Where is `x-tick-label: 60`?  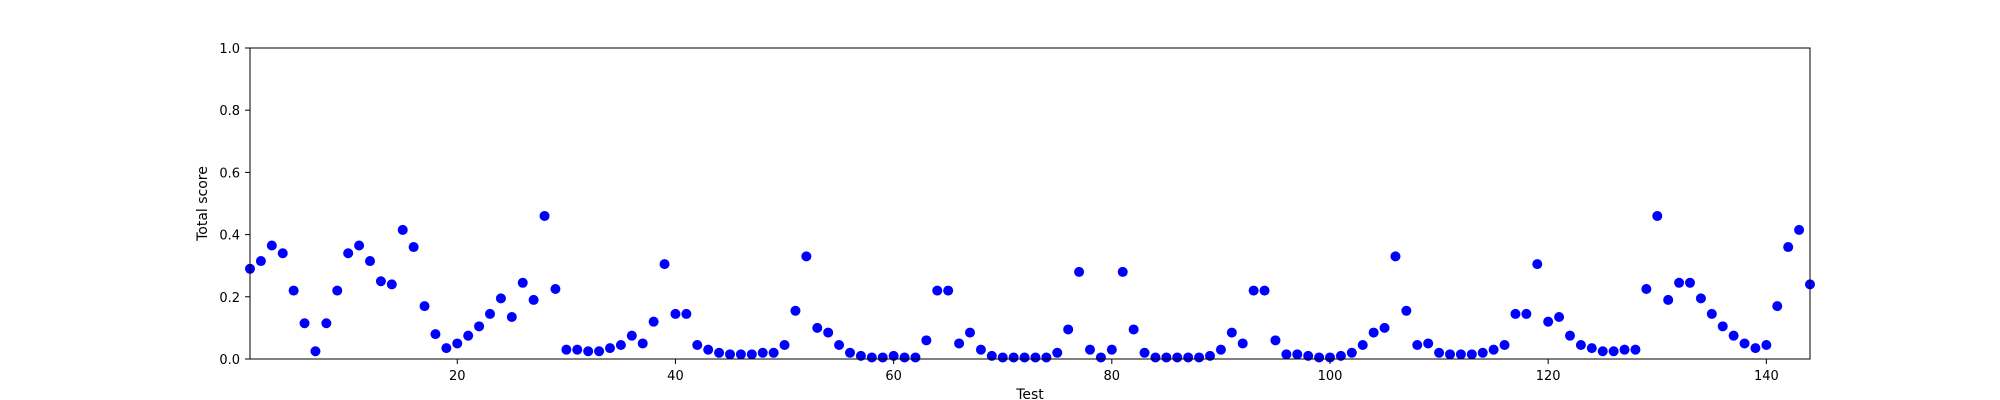 x-tick-label: 60 is located at coordinates (893, 376).